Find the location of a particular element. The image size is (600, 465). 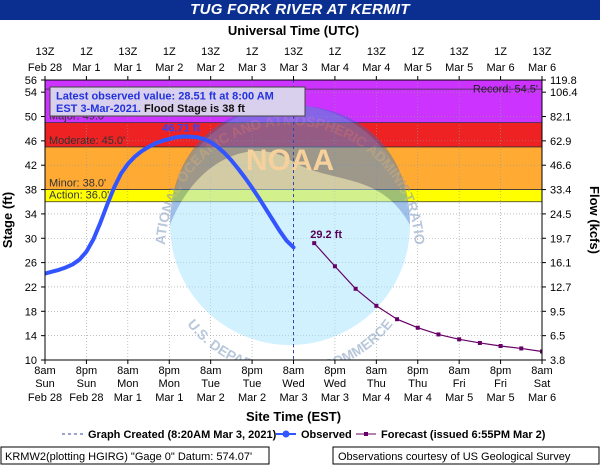

top-tick-label-date: Mar 3 is located at coordinates (293, 68).